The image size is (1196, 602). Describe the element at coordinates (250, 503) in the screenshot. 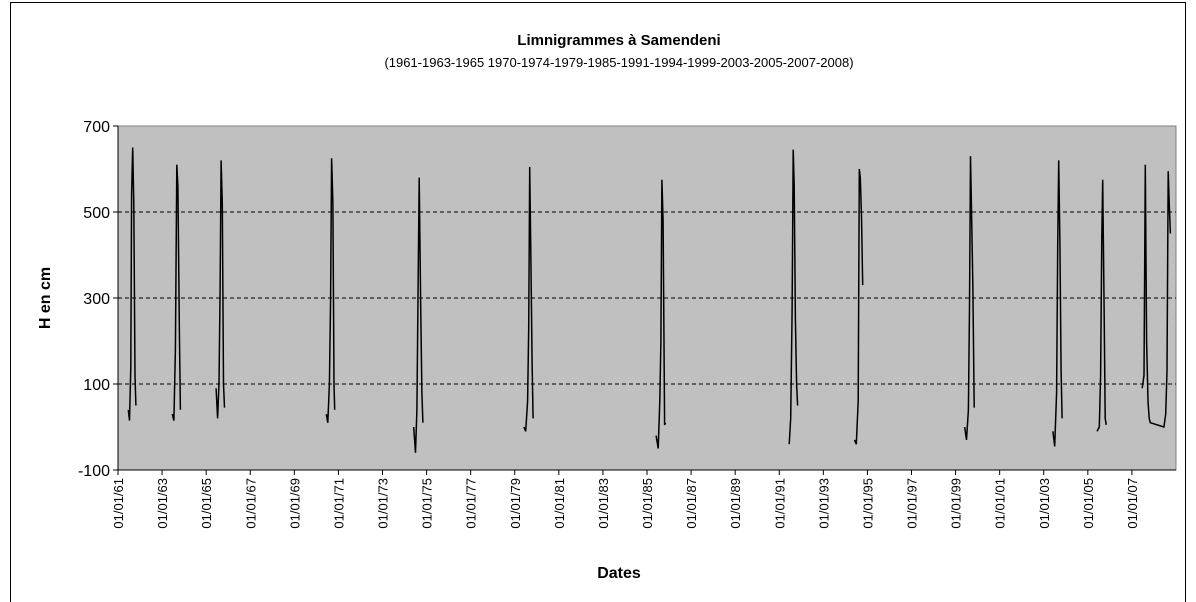

I see `x-tick-label: 01/01/67` at that location.